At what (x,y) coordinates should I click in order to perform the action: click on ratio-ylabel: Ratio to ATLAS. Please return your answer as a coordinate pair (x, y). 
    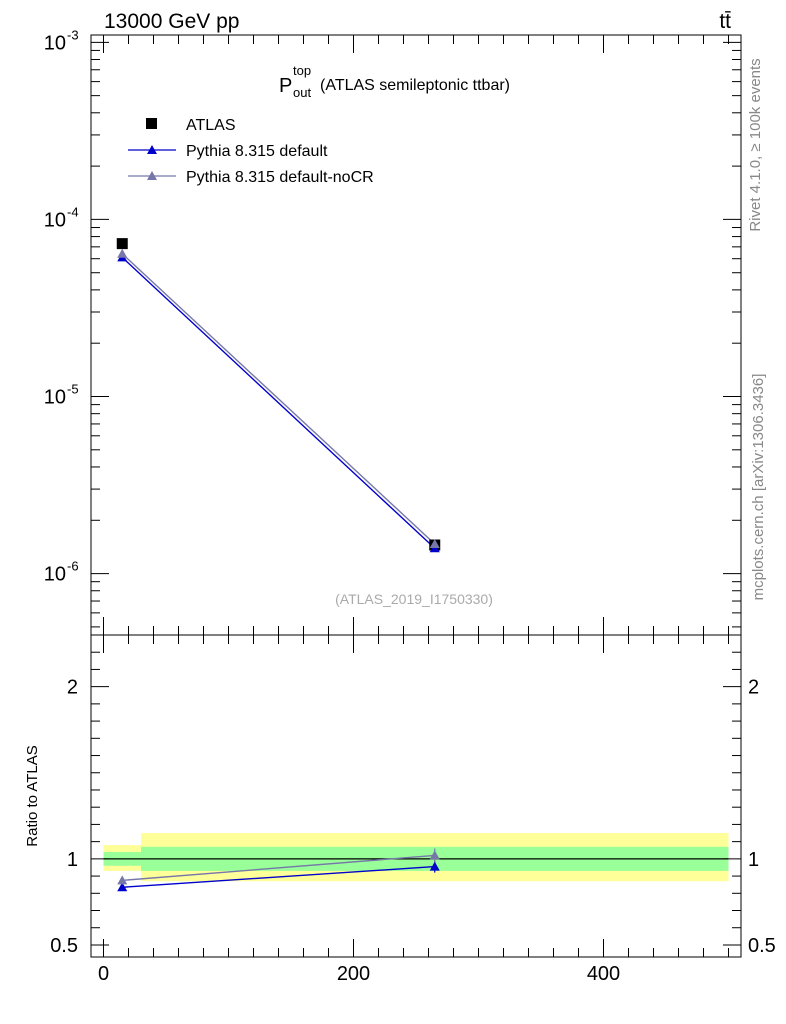
    Looking at the image, I should click on (32, 795).